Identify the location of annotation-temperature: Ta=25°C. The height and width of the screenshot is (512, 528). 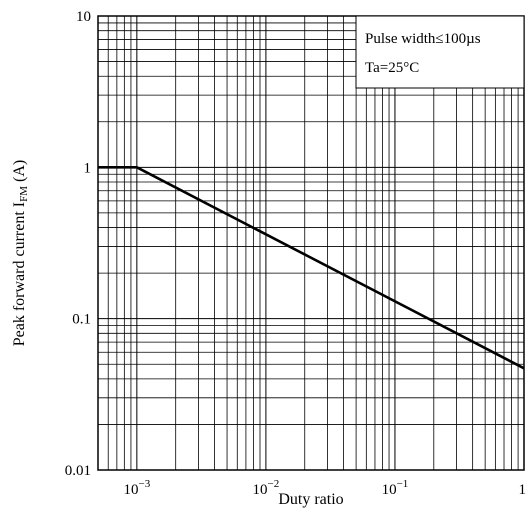
(392, 68).